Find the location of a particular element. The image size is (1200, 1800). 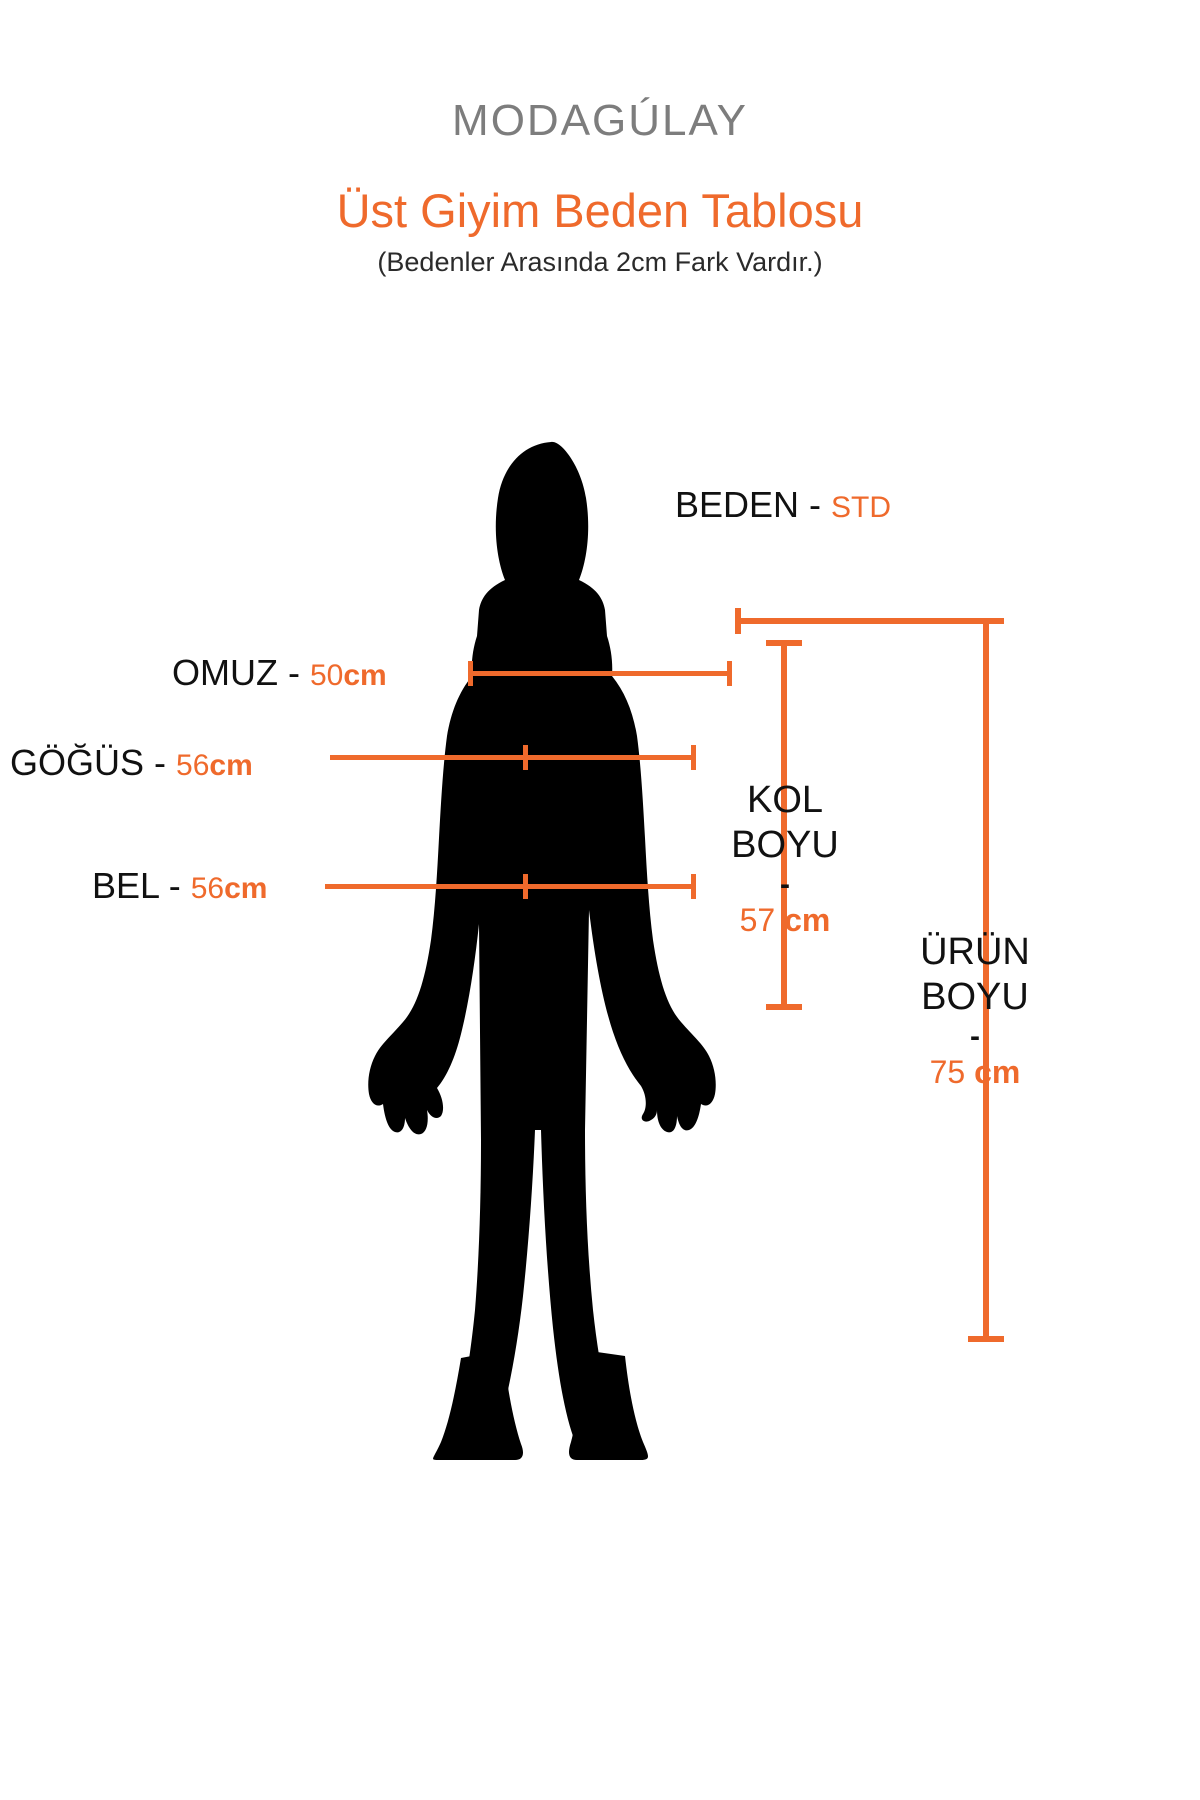

product-length-connector-tick is located at coordinates (738, 621).